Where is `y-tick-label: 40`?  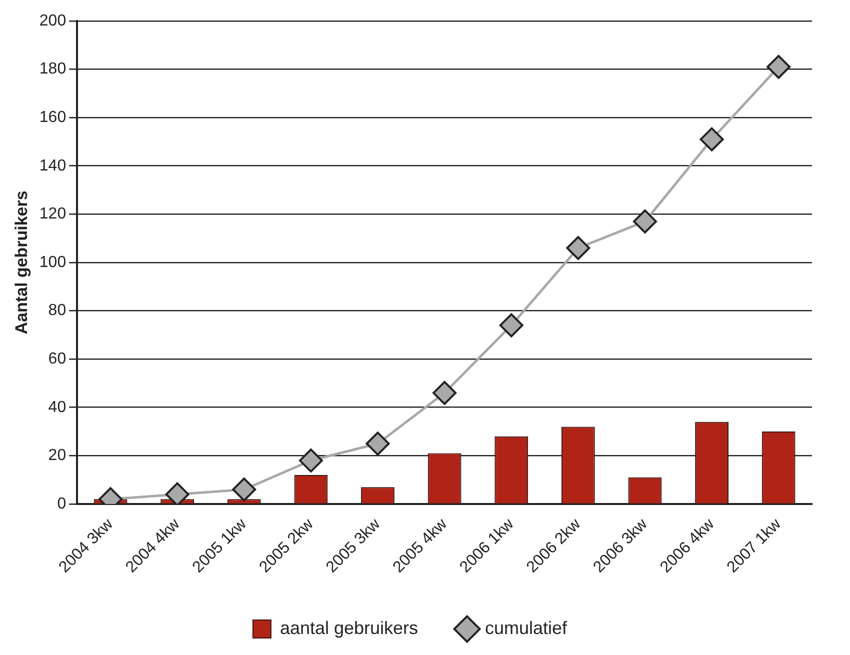 y-tick-label: 40 is located at coordinates (57, 407).